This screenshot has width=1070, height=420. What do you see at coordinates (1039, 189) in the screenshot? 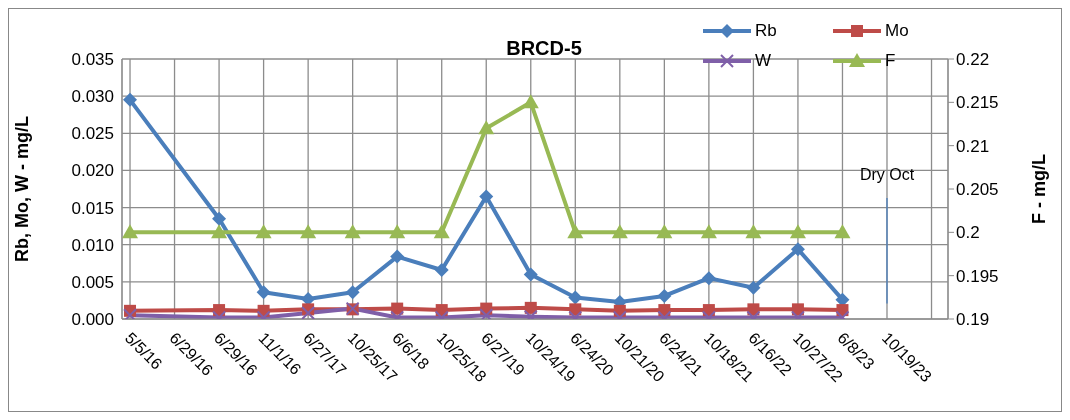
I see `y2-axis-title: F - mg/L` at bounding box center [1039, 189].